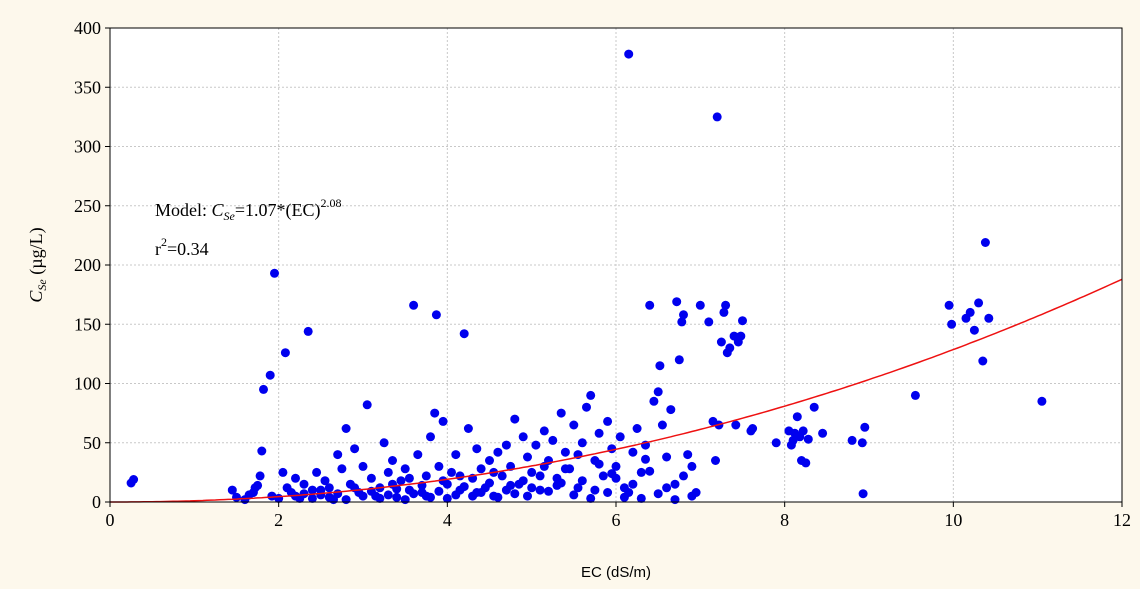  Describe the element at coordinates (87, 28) in the screenshot. I see `y-tick-label: 400` at that location.